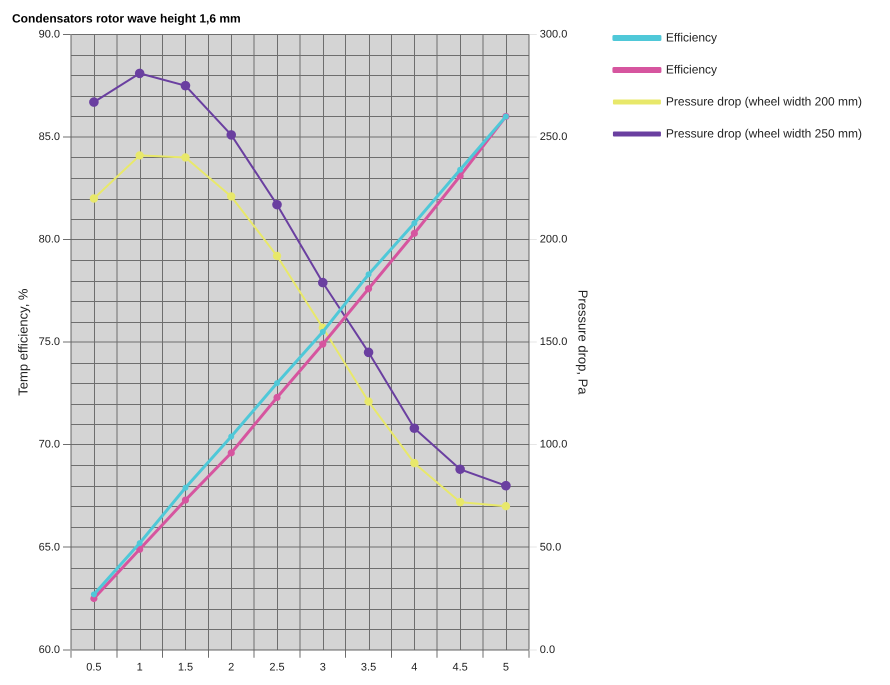  What do you see at coordinates (22, 342) in the screenshot?
I see `y-axis-title: Temp efficiency, %` at bounding box center [22, 342].